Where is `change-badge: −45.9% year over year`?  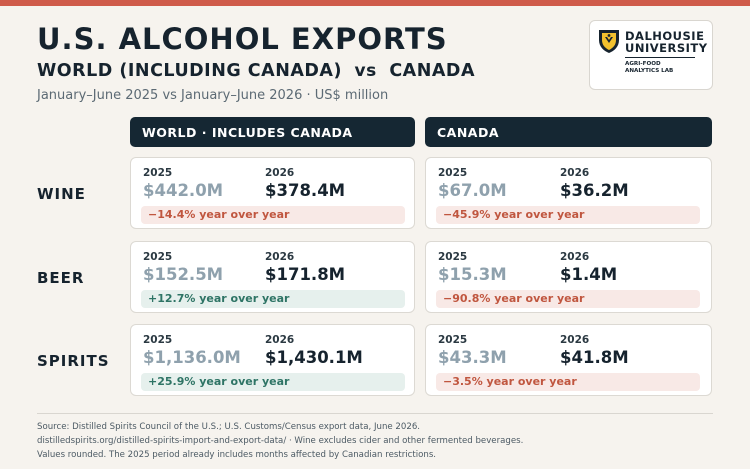
change-badge: −45.9% year over year is located at coordinates (568, 215).